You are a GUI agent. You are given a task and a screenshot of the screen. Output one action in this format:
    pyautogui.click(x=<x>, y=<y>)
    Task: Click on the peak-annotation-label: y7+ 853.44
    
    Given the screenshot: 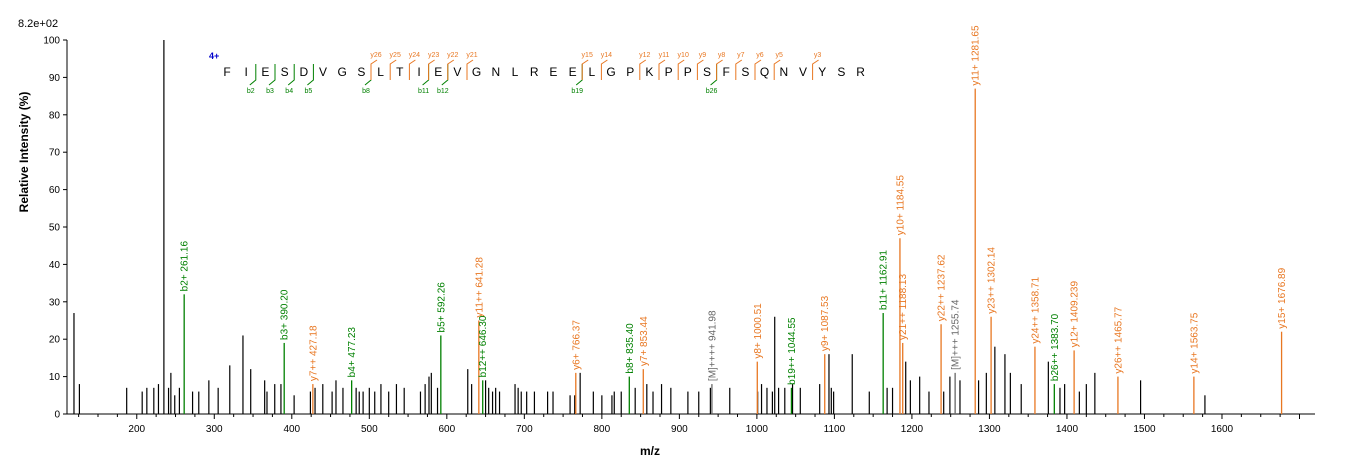 What is the action you would take?
    pyautogui.click(x=644, y=341)
    